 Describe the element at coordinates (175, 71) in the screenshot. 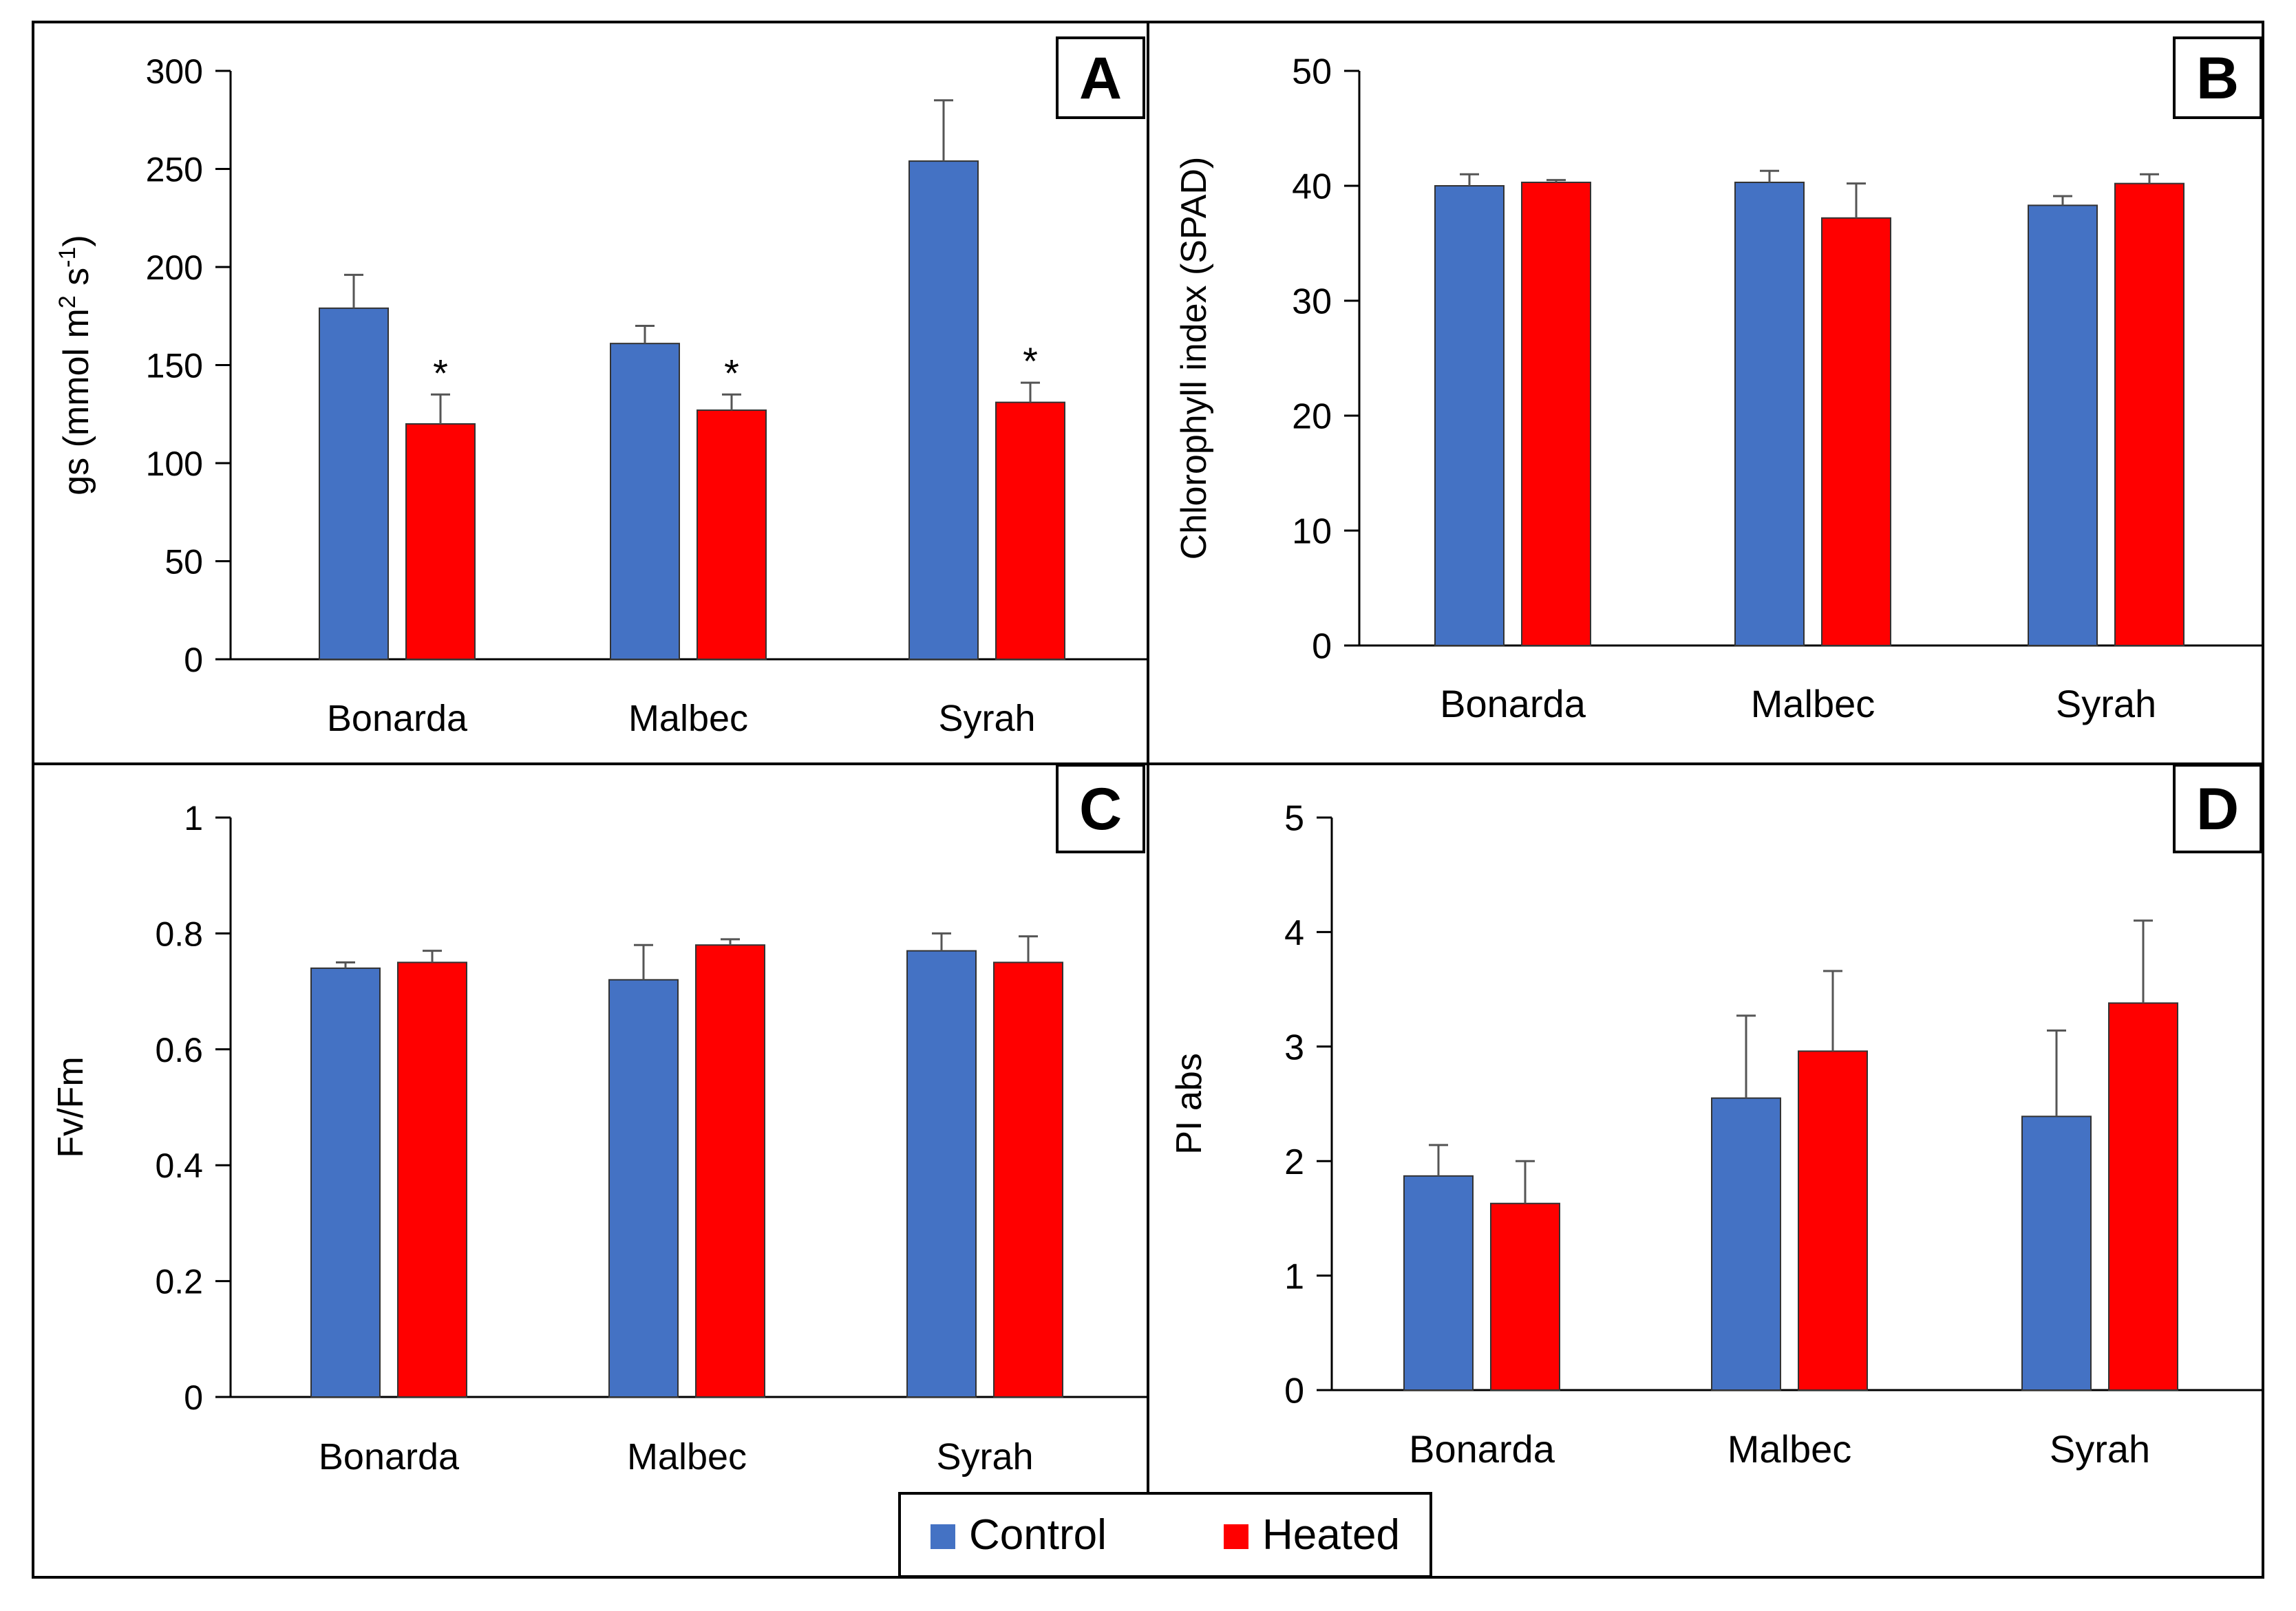

I see `y-tick-label: 300` at that location.